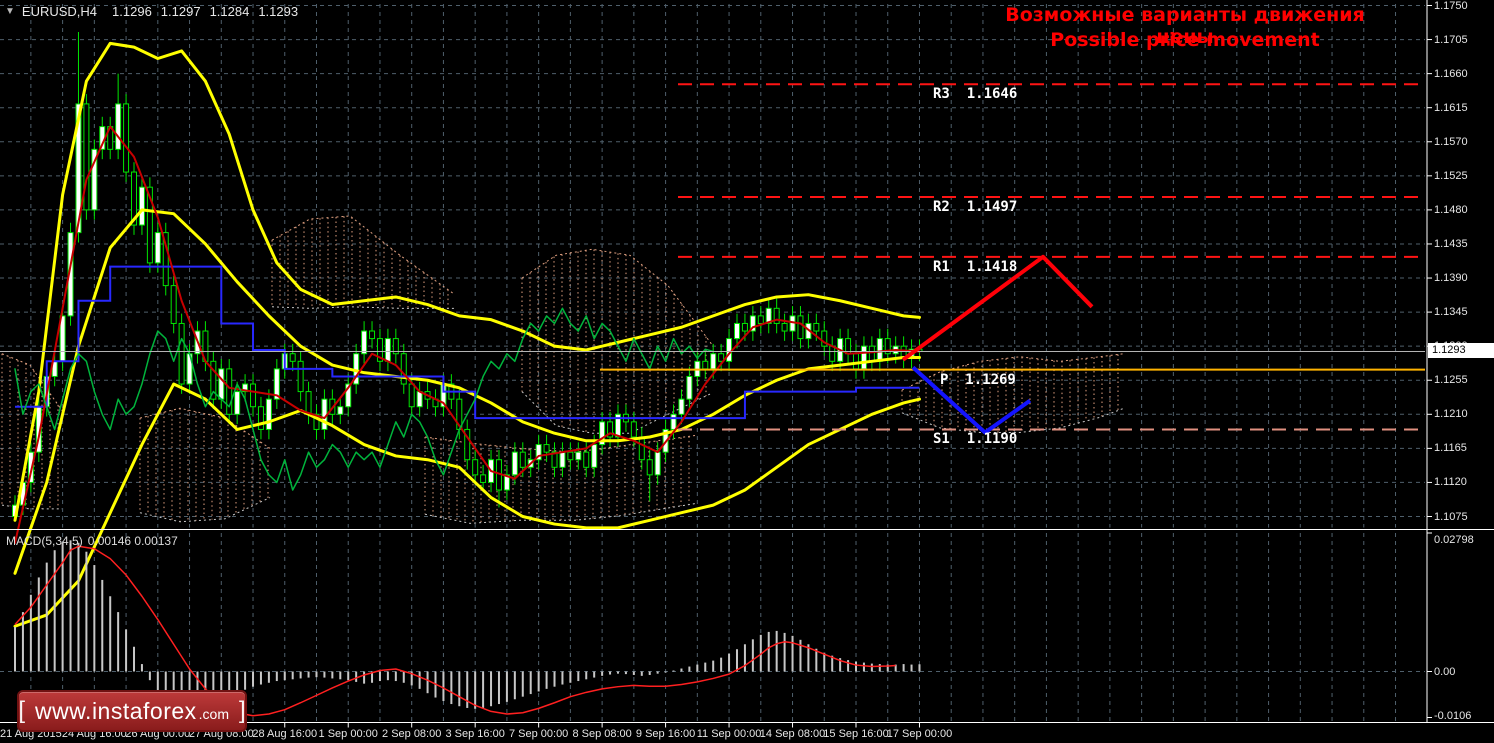 The width and height of the screenshot is (1494, 743). Describe the element at coordinates (151, 11) in the screenshot. I see `chart-title: ▼ EURUSD,H4 1.1296 1.1297 1.1284 1.1293` at that location.